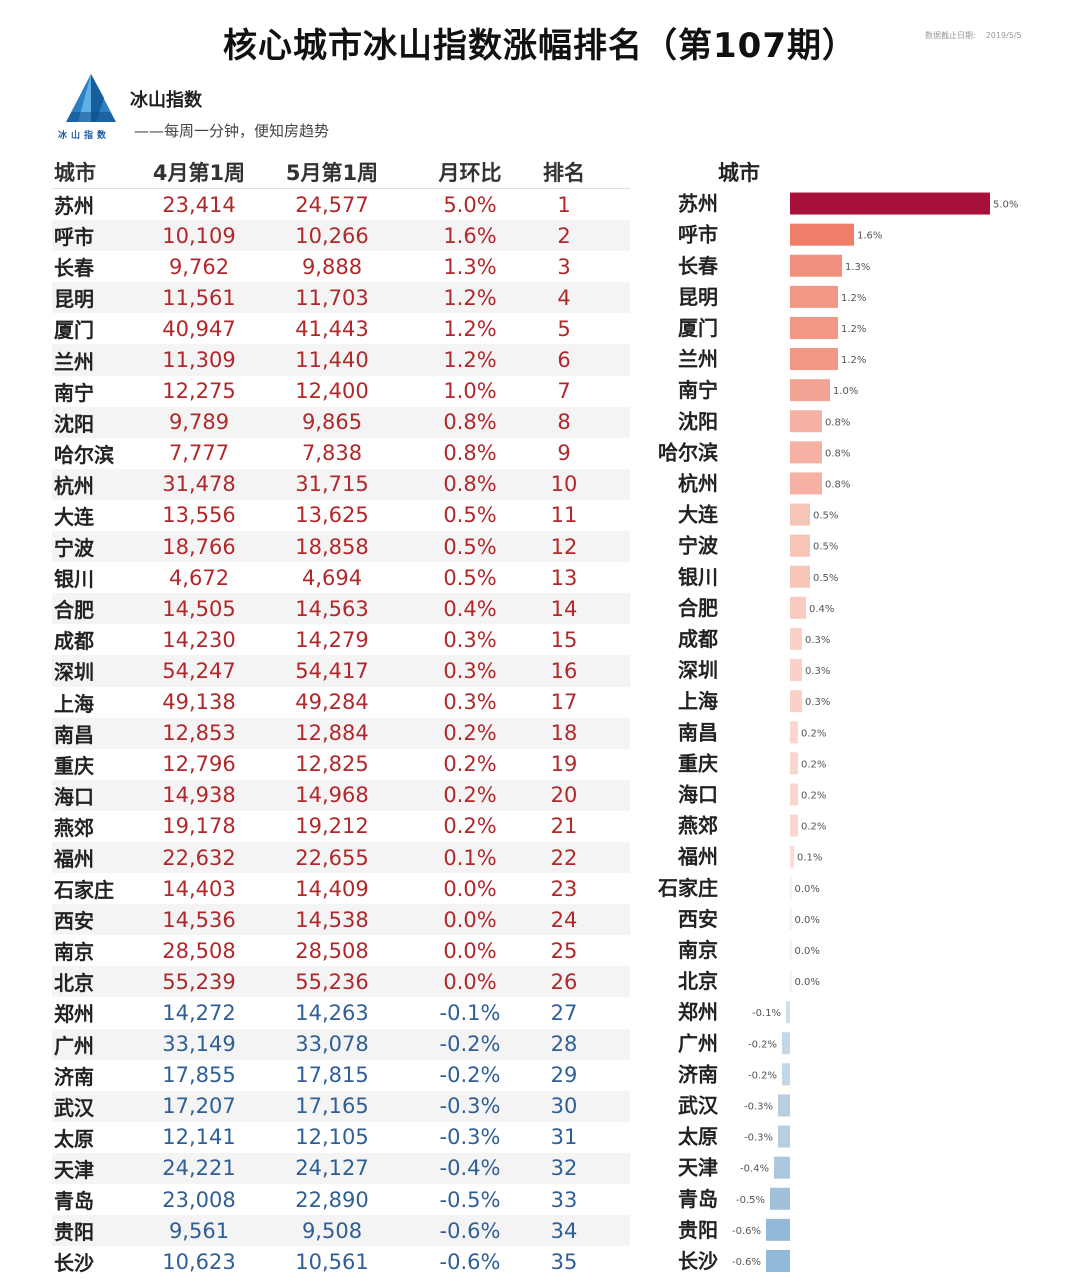  I want to click on chart-category-label: 银川, so click(698, 577).